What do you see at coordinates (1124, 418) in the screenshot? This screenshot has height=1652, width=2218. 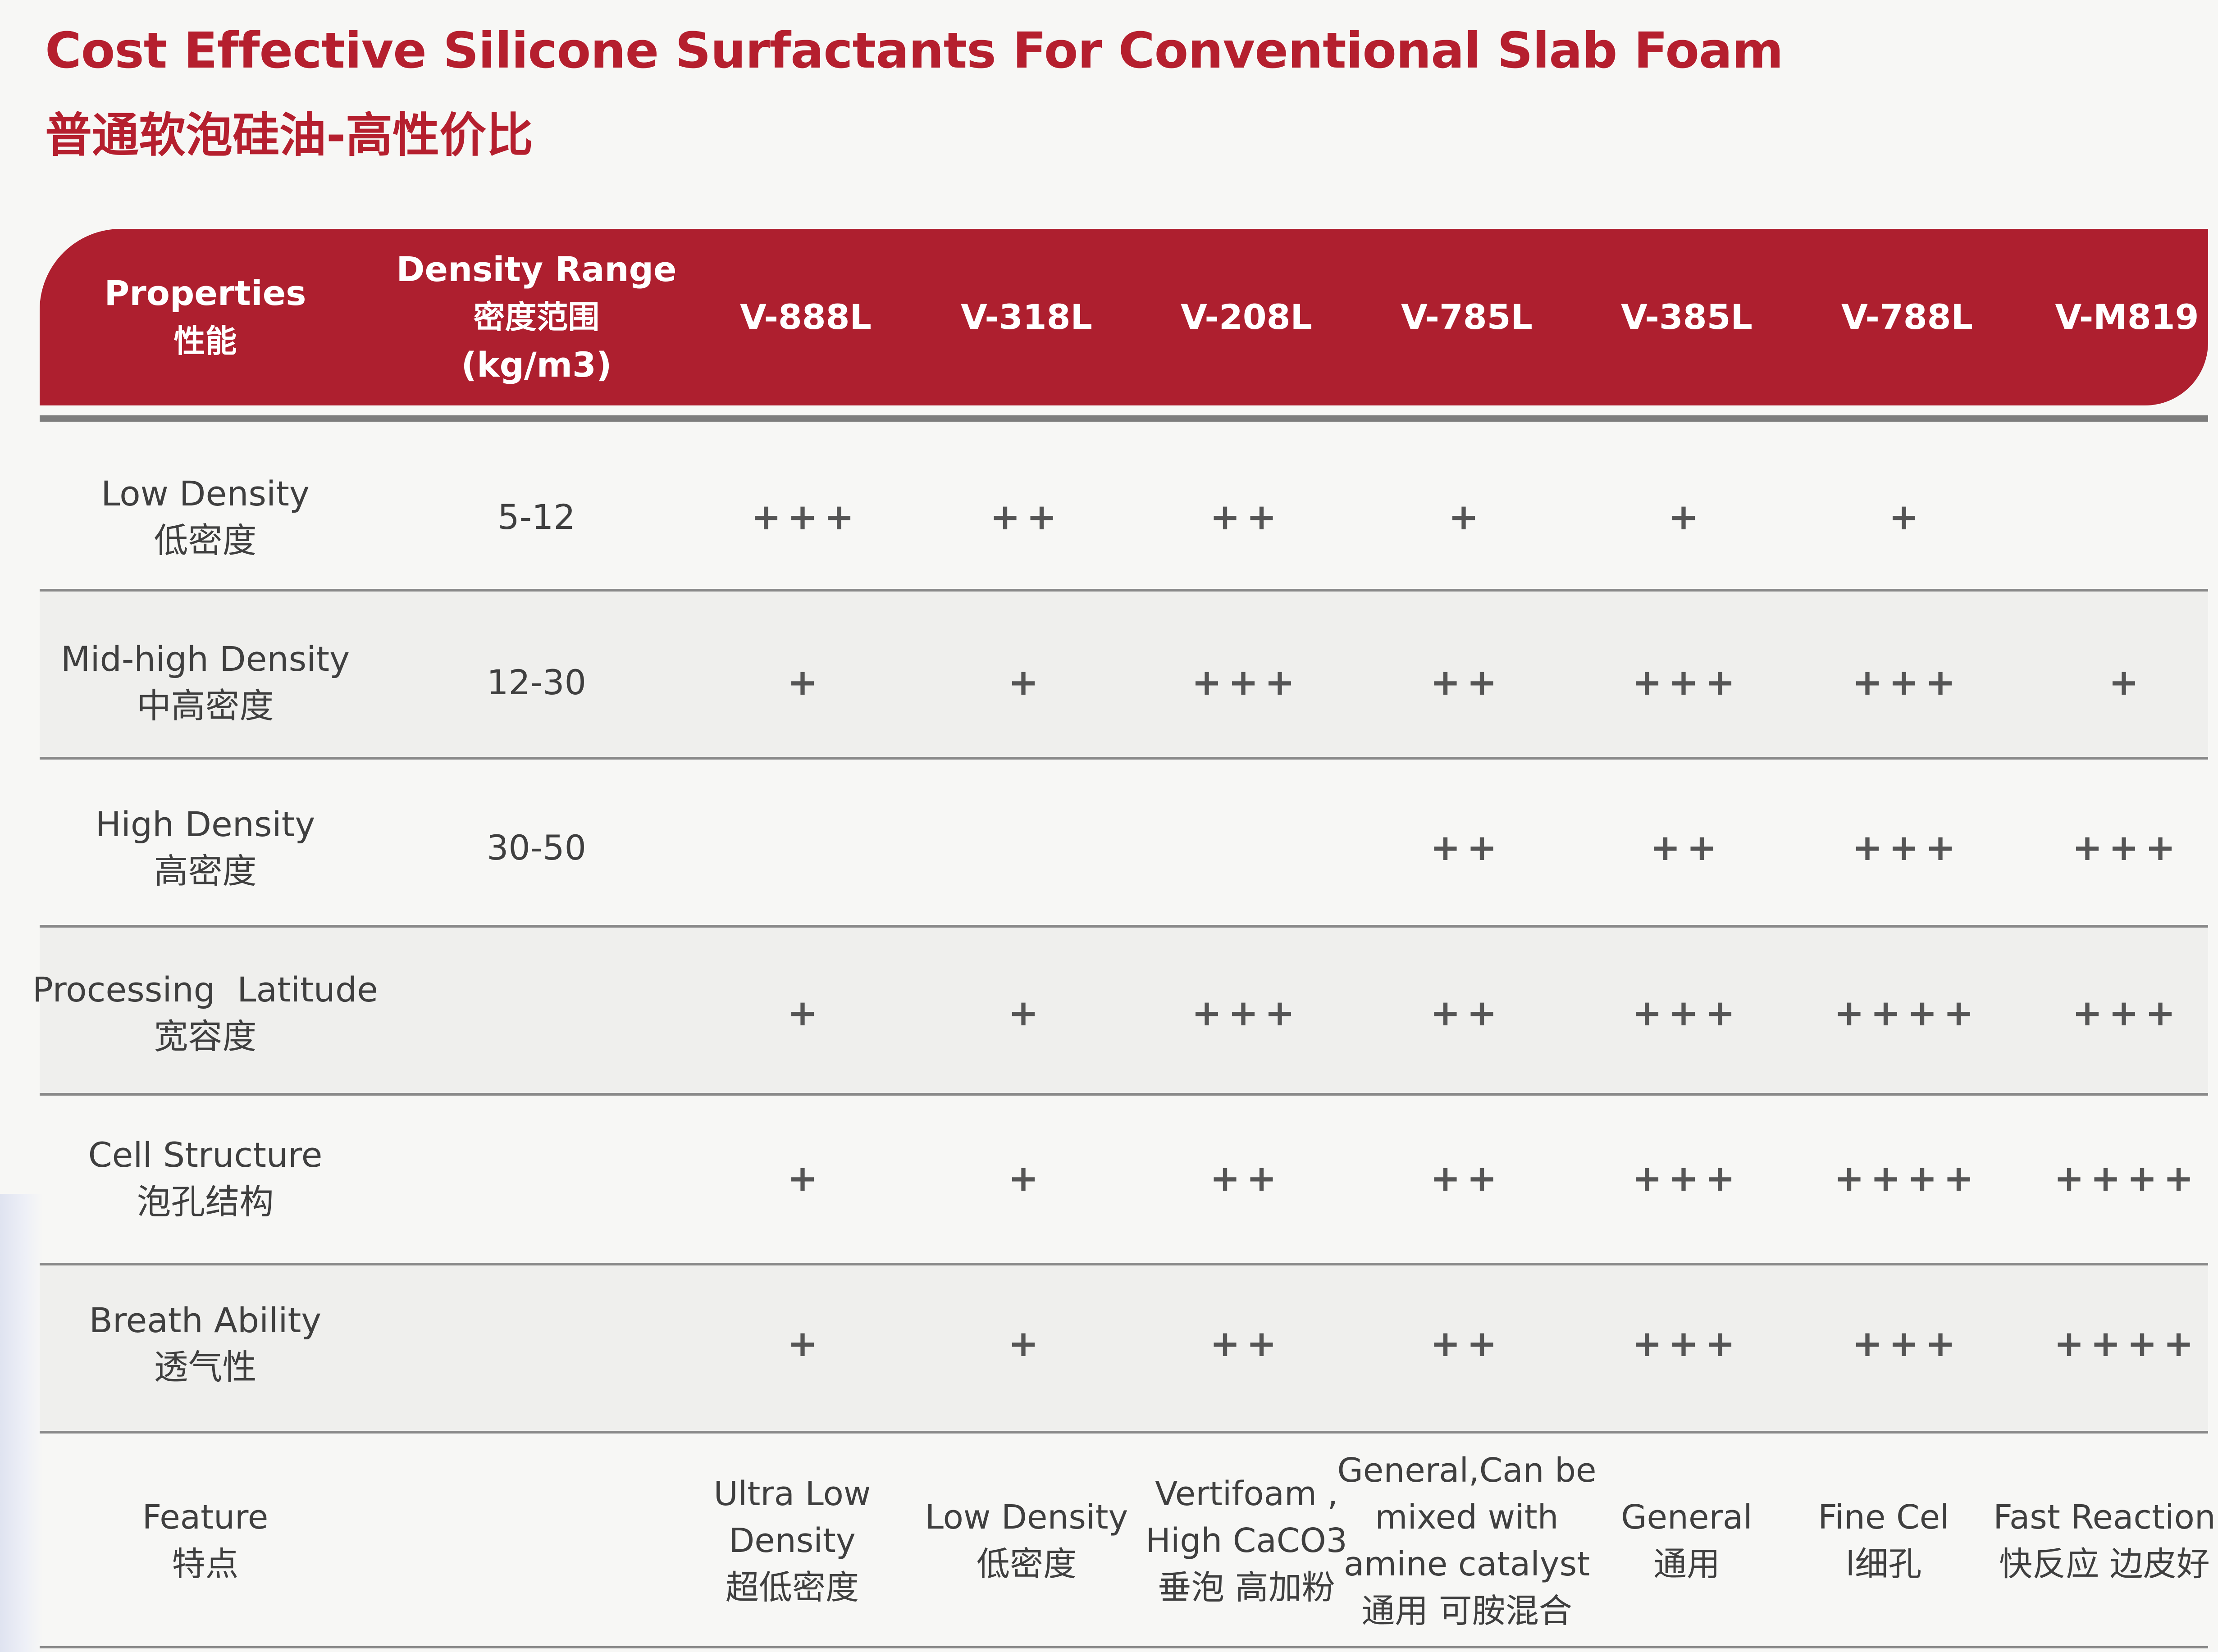 I see `header-divider` at bounding box center [1124, 418].